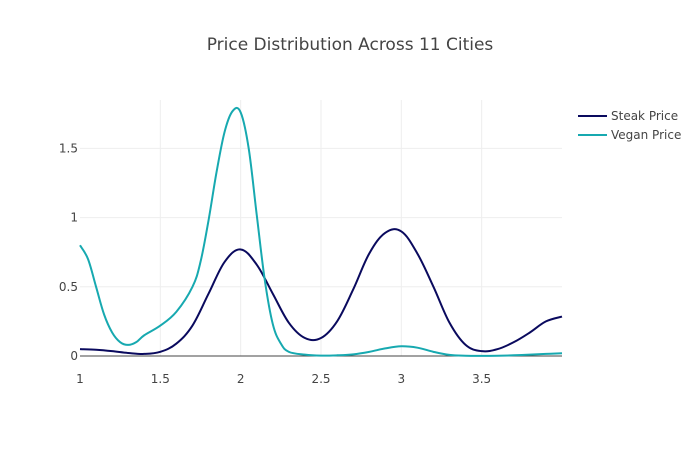 The image size is (700, 450). Describe the element at coordinates (646, 135) in the screenshot. I see `legend-label: Vegan Price` at that location.